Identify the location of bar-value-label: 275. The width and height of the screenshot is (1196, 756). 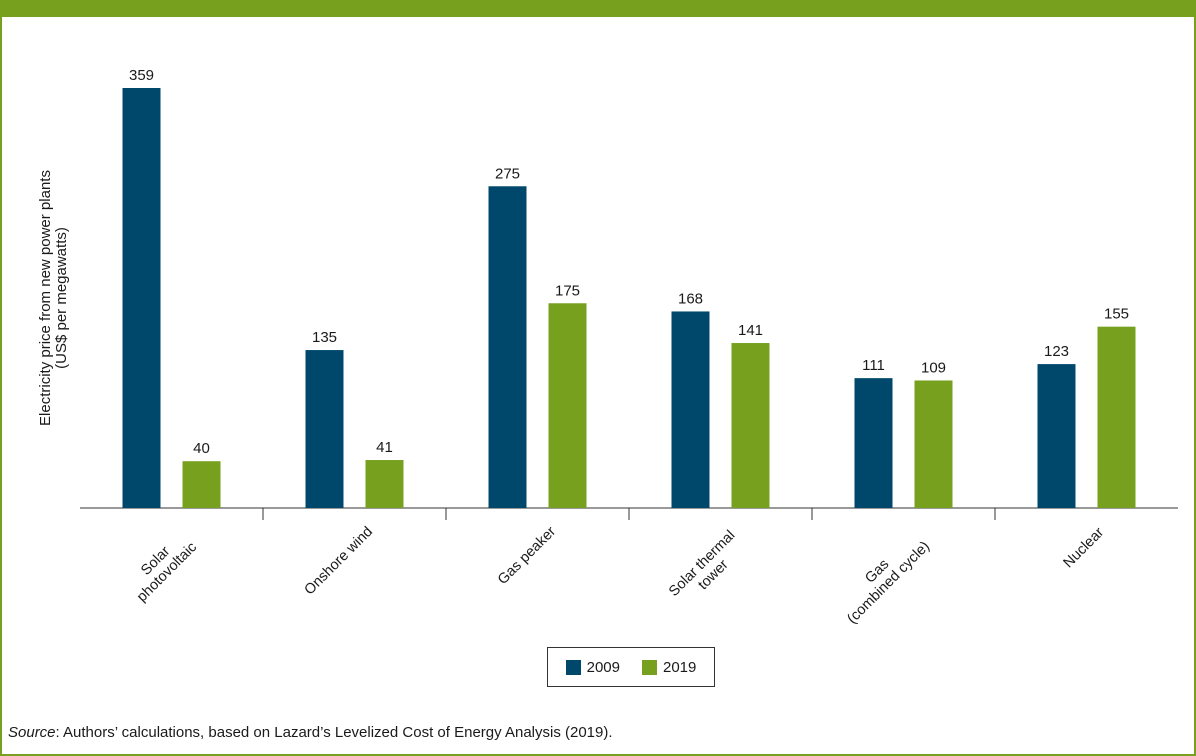
(507, 173).